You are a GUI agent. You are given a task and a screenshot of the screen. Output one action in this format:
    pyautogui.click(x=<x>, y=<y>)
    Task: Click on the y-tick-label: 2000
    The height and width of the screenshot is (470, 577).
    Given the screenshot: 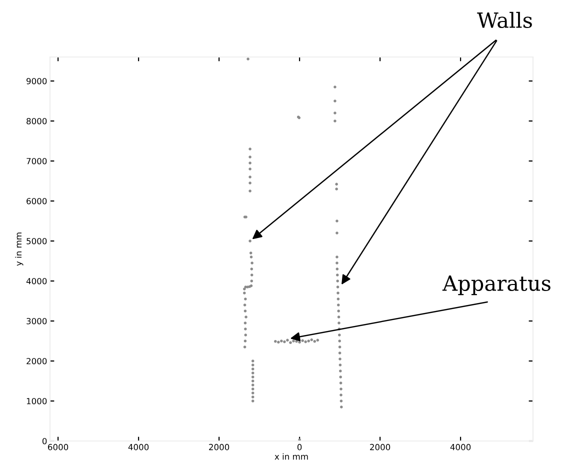 What is the action you would take?
    pyautogui.click(x=36, y=361)
    